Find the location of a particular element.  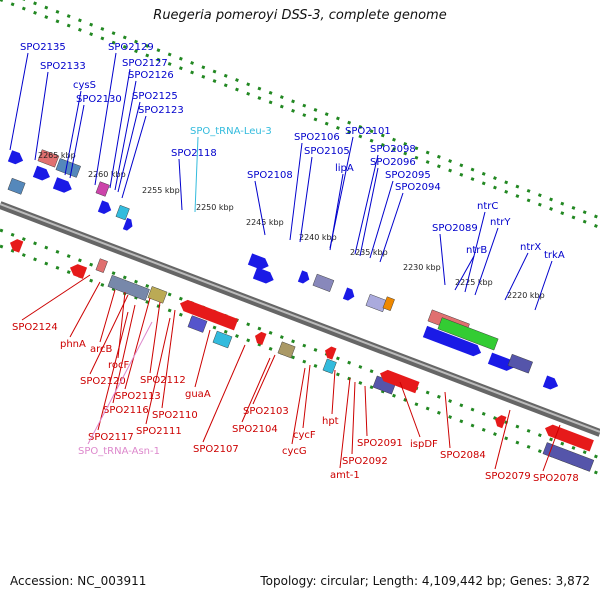

reverse-gene-label: hpt is located at coordinates (330, 421).